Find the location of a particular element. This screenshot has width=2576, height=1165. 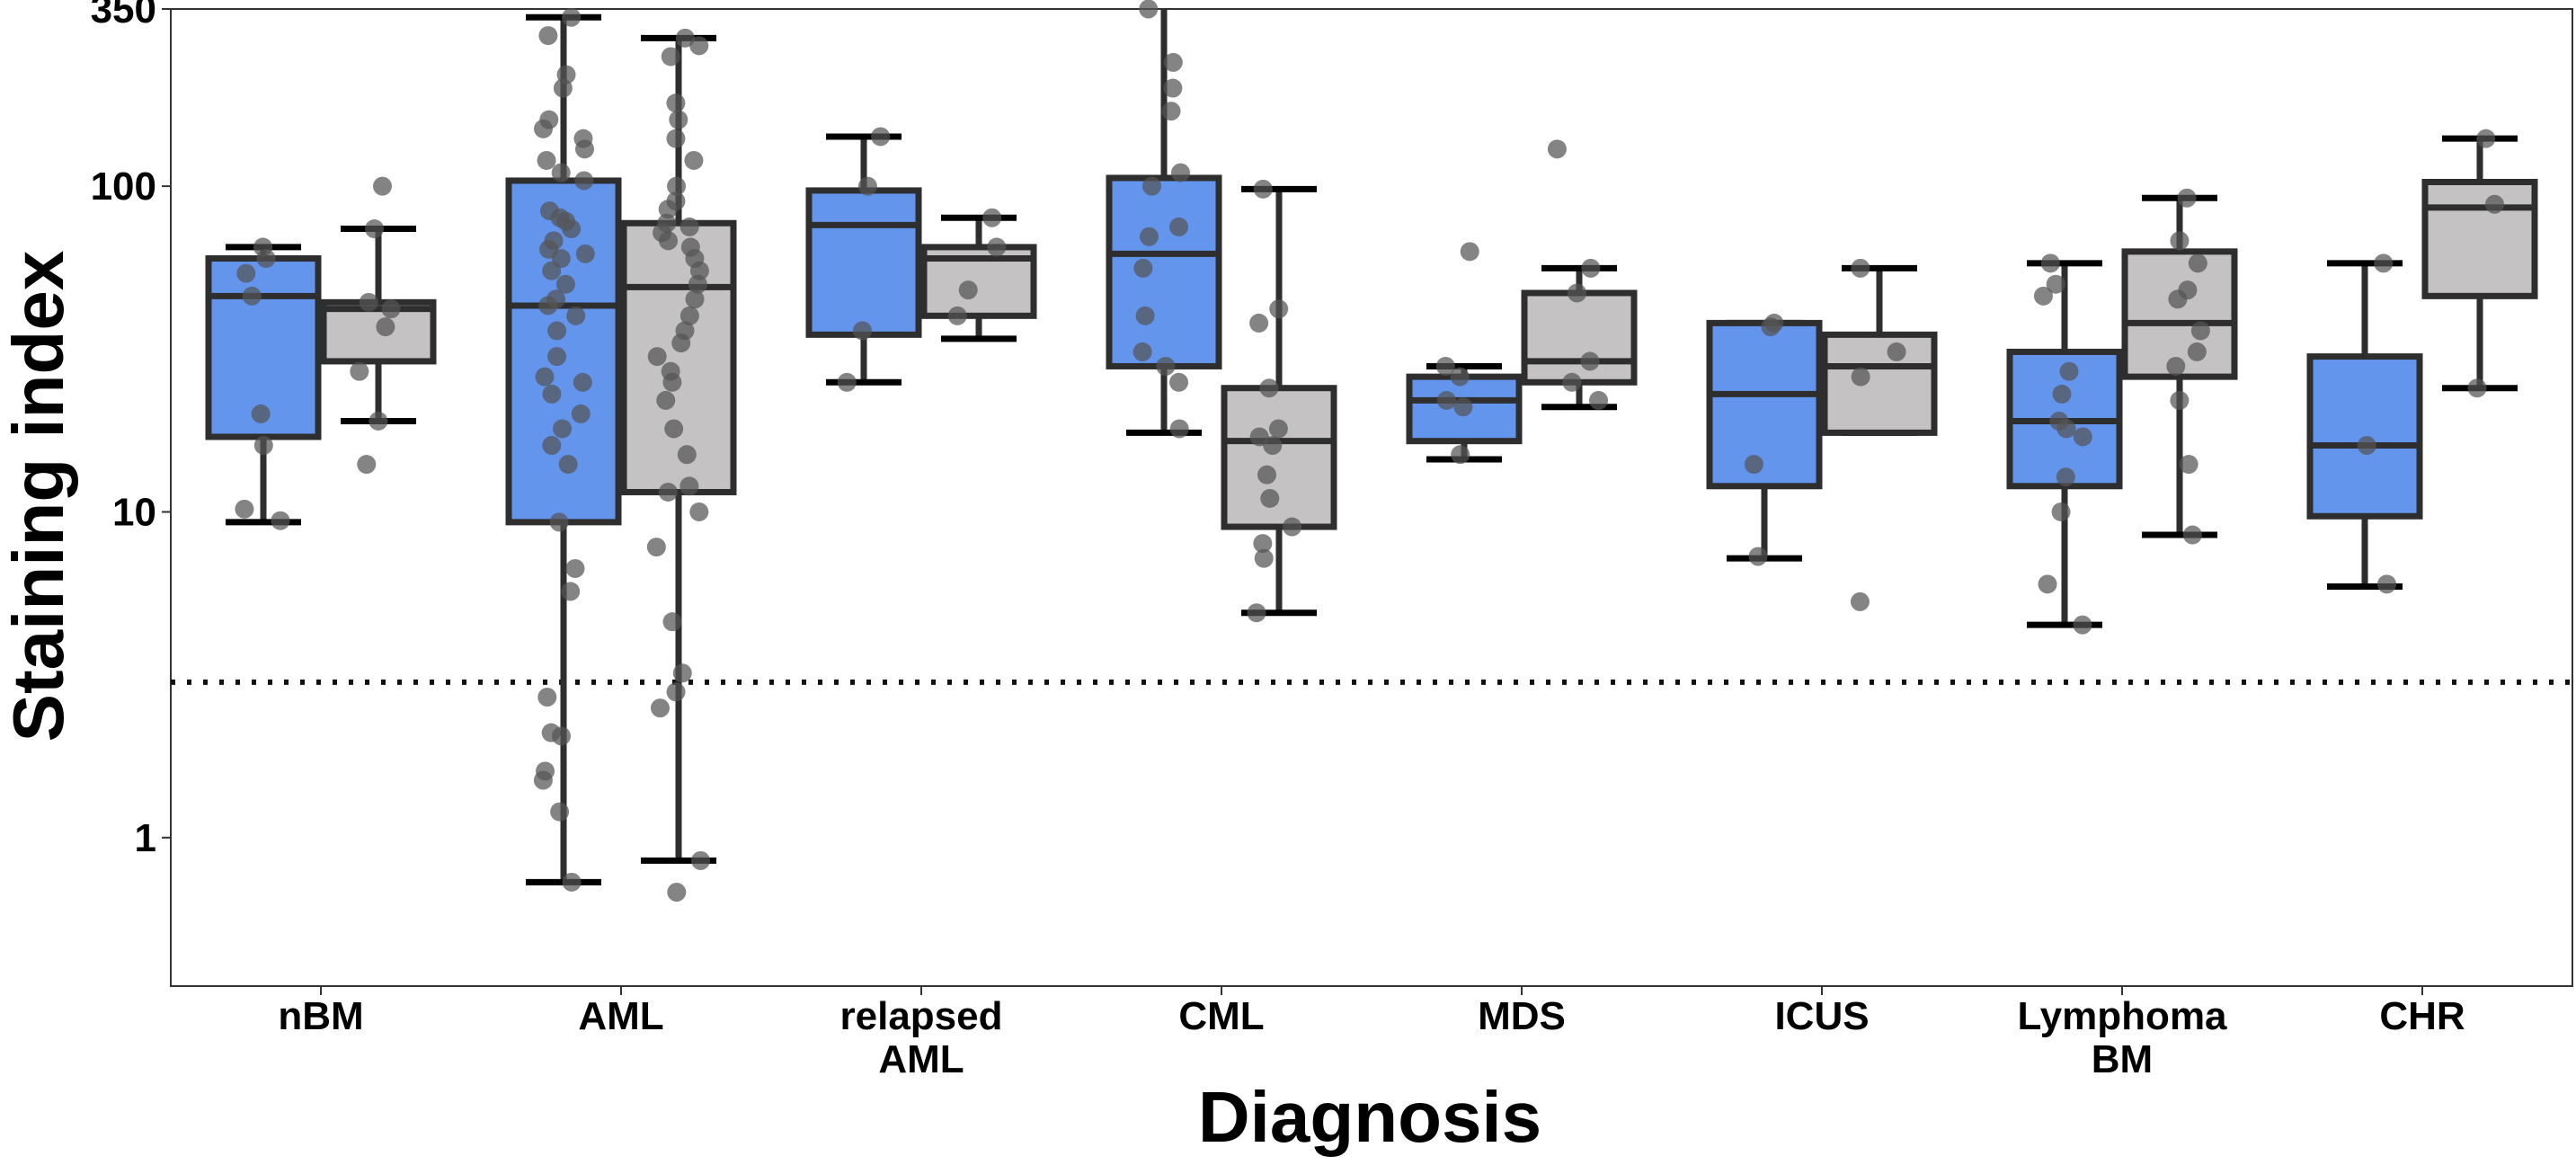

y-tick-label: 10 is located at coordinates (134, 512).